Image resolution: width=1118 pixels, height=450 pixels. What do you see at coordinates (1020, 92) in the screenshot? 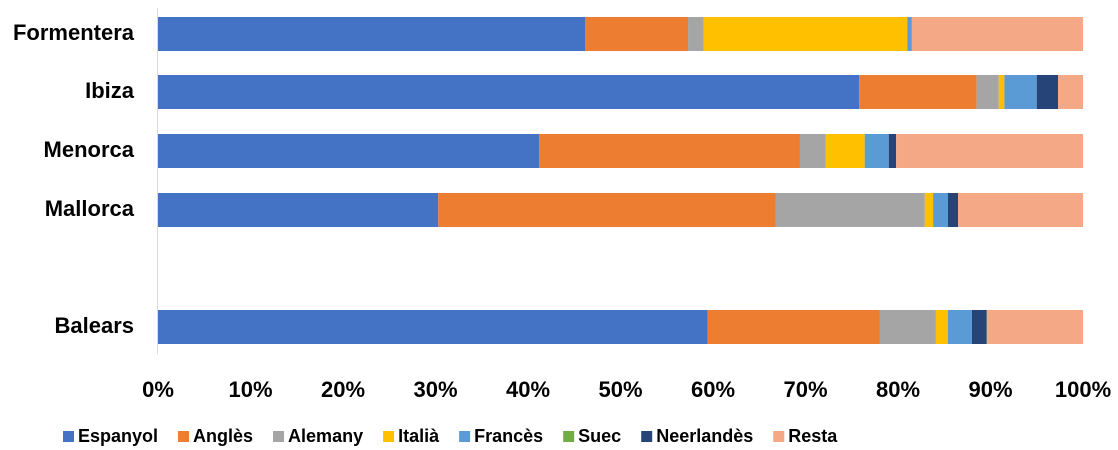
I see `bar-segment-ibiza-francès` at bounding box center [1020, 92].